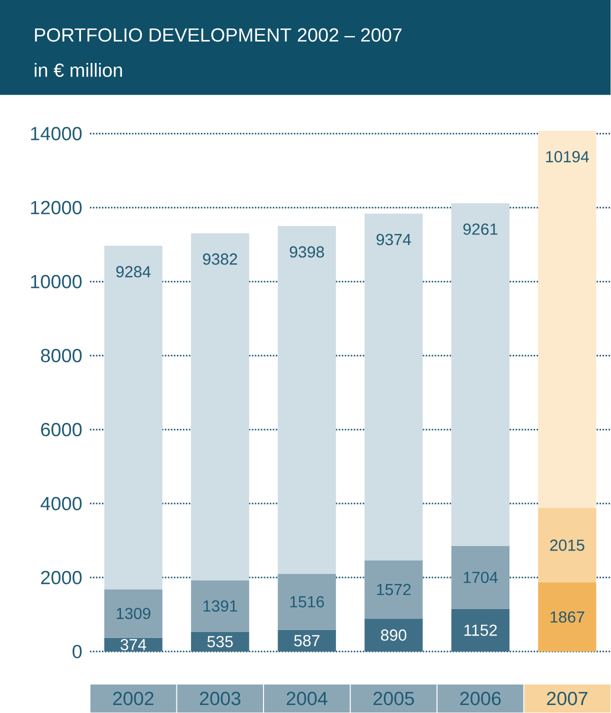  Describe the element at coordinates (220, 699) in the screenshot. I see `x-tick-label: 2003` at that location.